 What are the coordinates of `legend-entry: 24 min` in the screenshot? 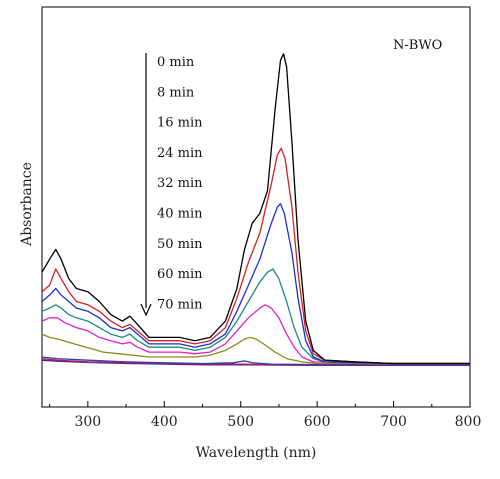 It's located at (180, 153).